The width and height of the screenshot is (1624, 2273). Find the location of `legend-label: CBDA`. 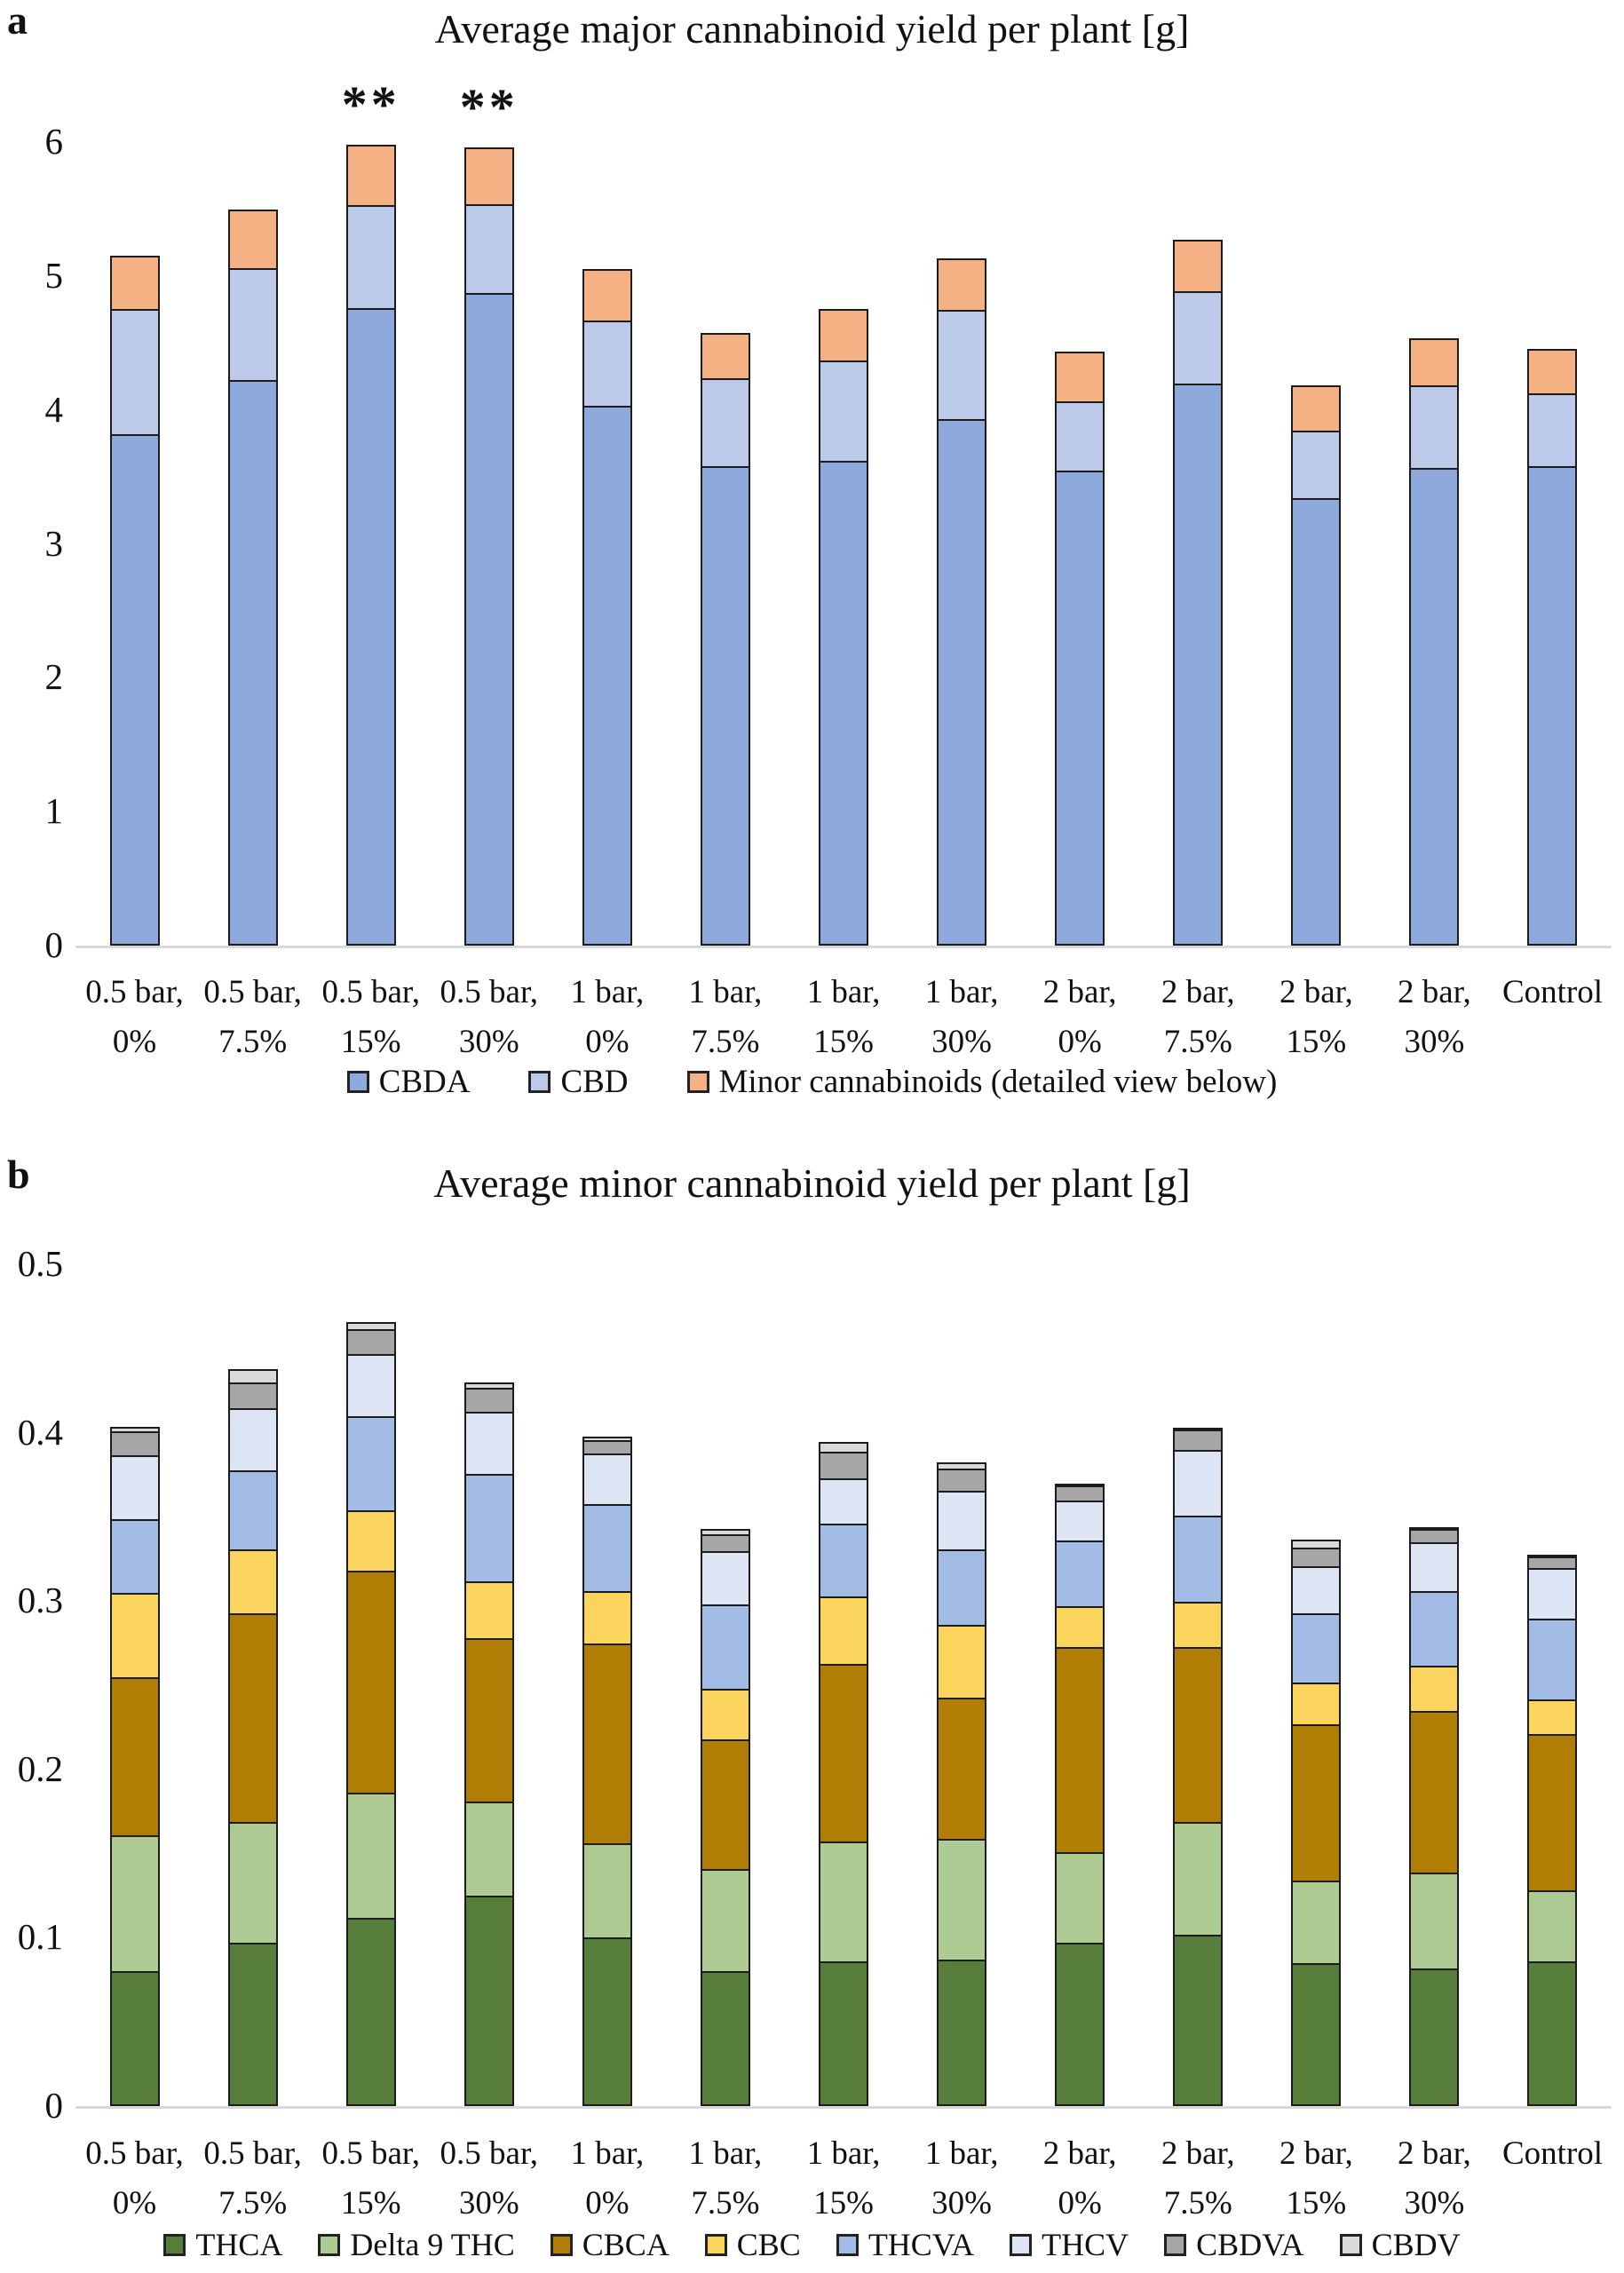

legend-label: CBDA is located at coordinates (424, 1082).